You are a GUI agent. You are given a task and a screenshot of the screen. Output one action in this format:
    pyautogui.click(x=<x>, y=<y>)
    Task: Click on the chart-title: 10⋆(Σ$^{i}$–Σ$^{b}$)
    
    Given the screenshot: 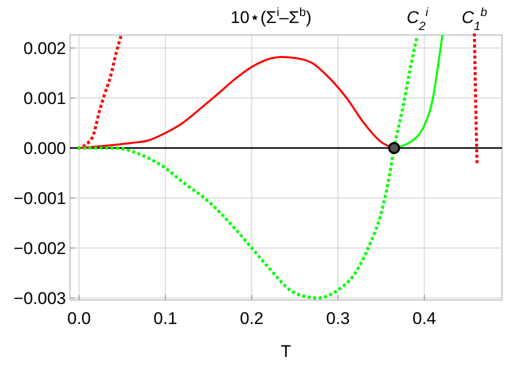 What is the action you would take?
    pyautogui.click(x=271, y=16)
    